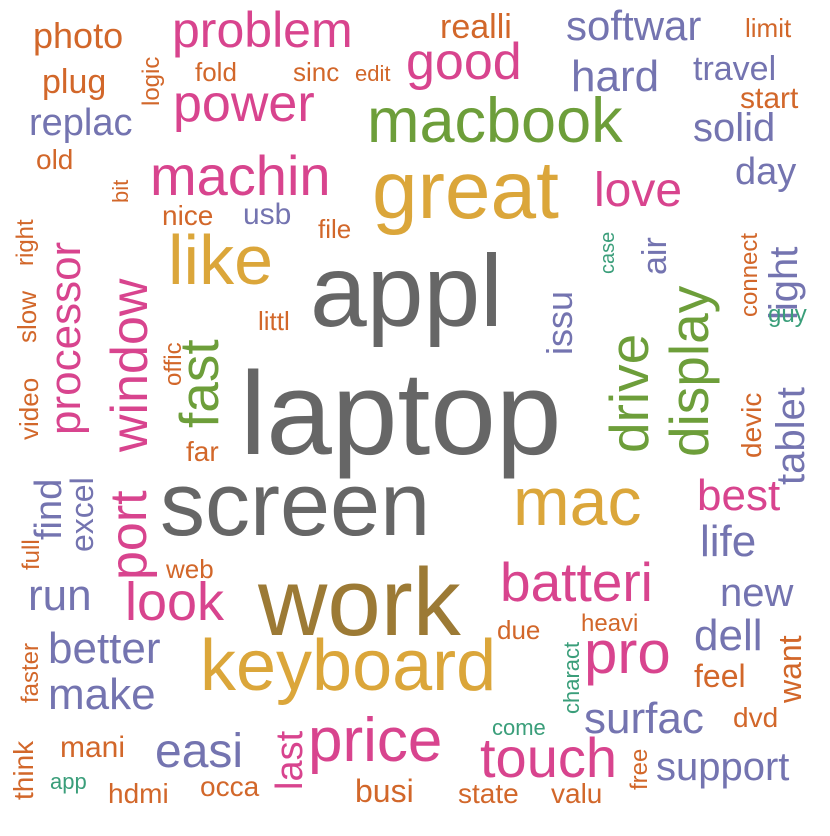 Image resolution: width=830 pixels, height=836 pixels. I want to click on word-web: web, so click(190, 569).